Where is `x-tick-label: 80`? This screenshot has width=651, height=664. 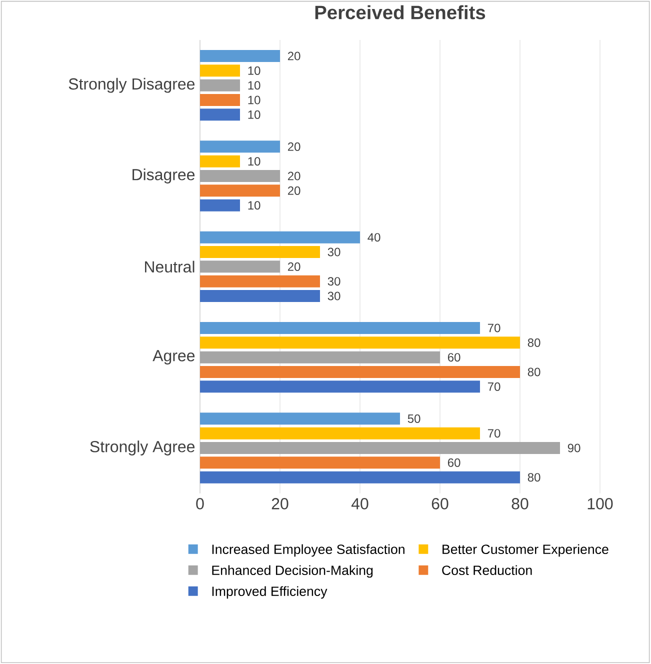
x-tick-label: 80 is located at coordinates (520, 504).